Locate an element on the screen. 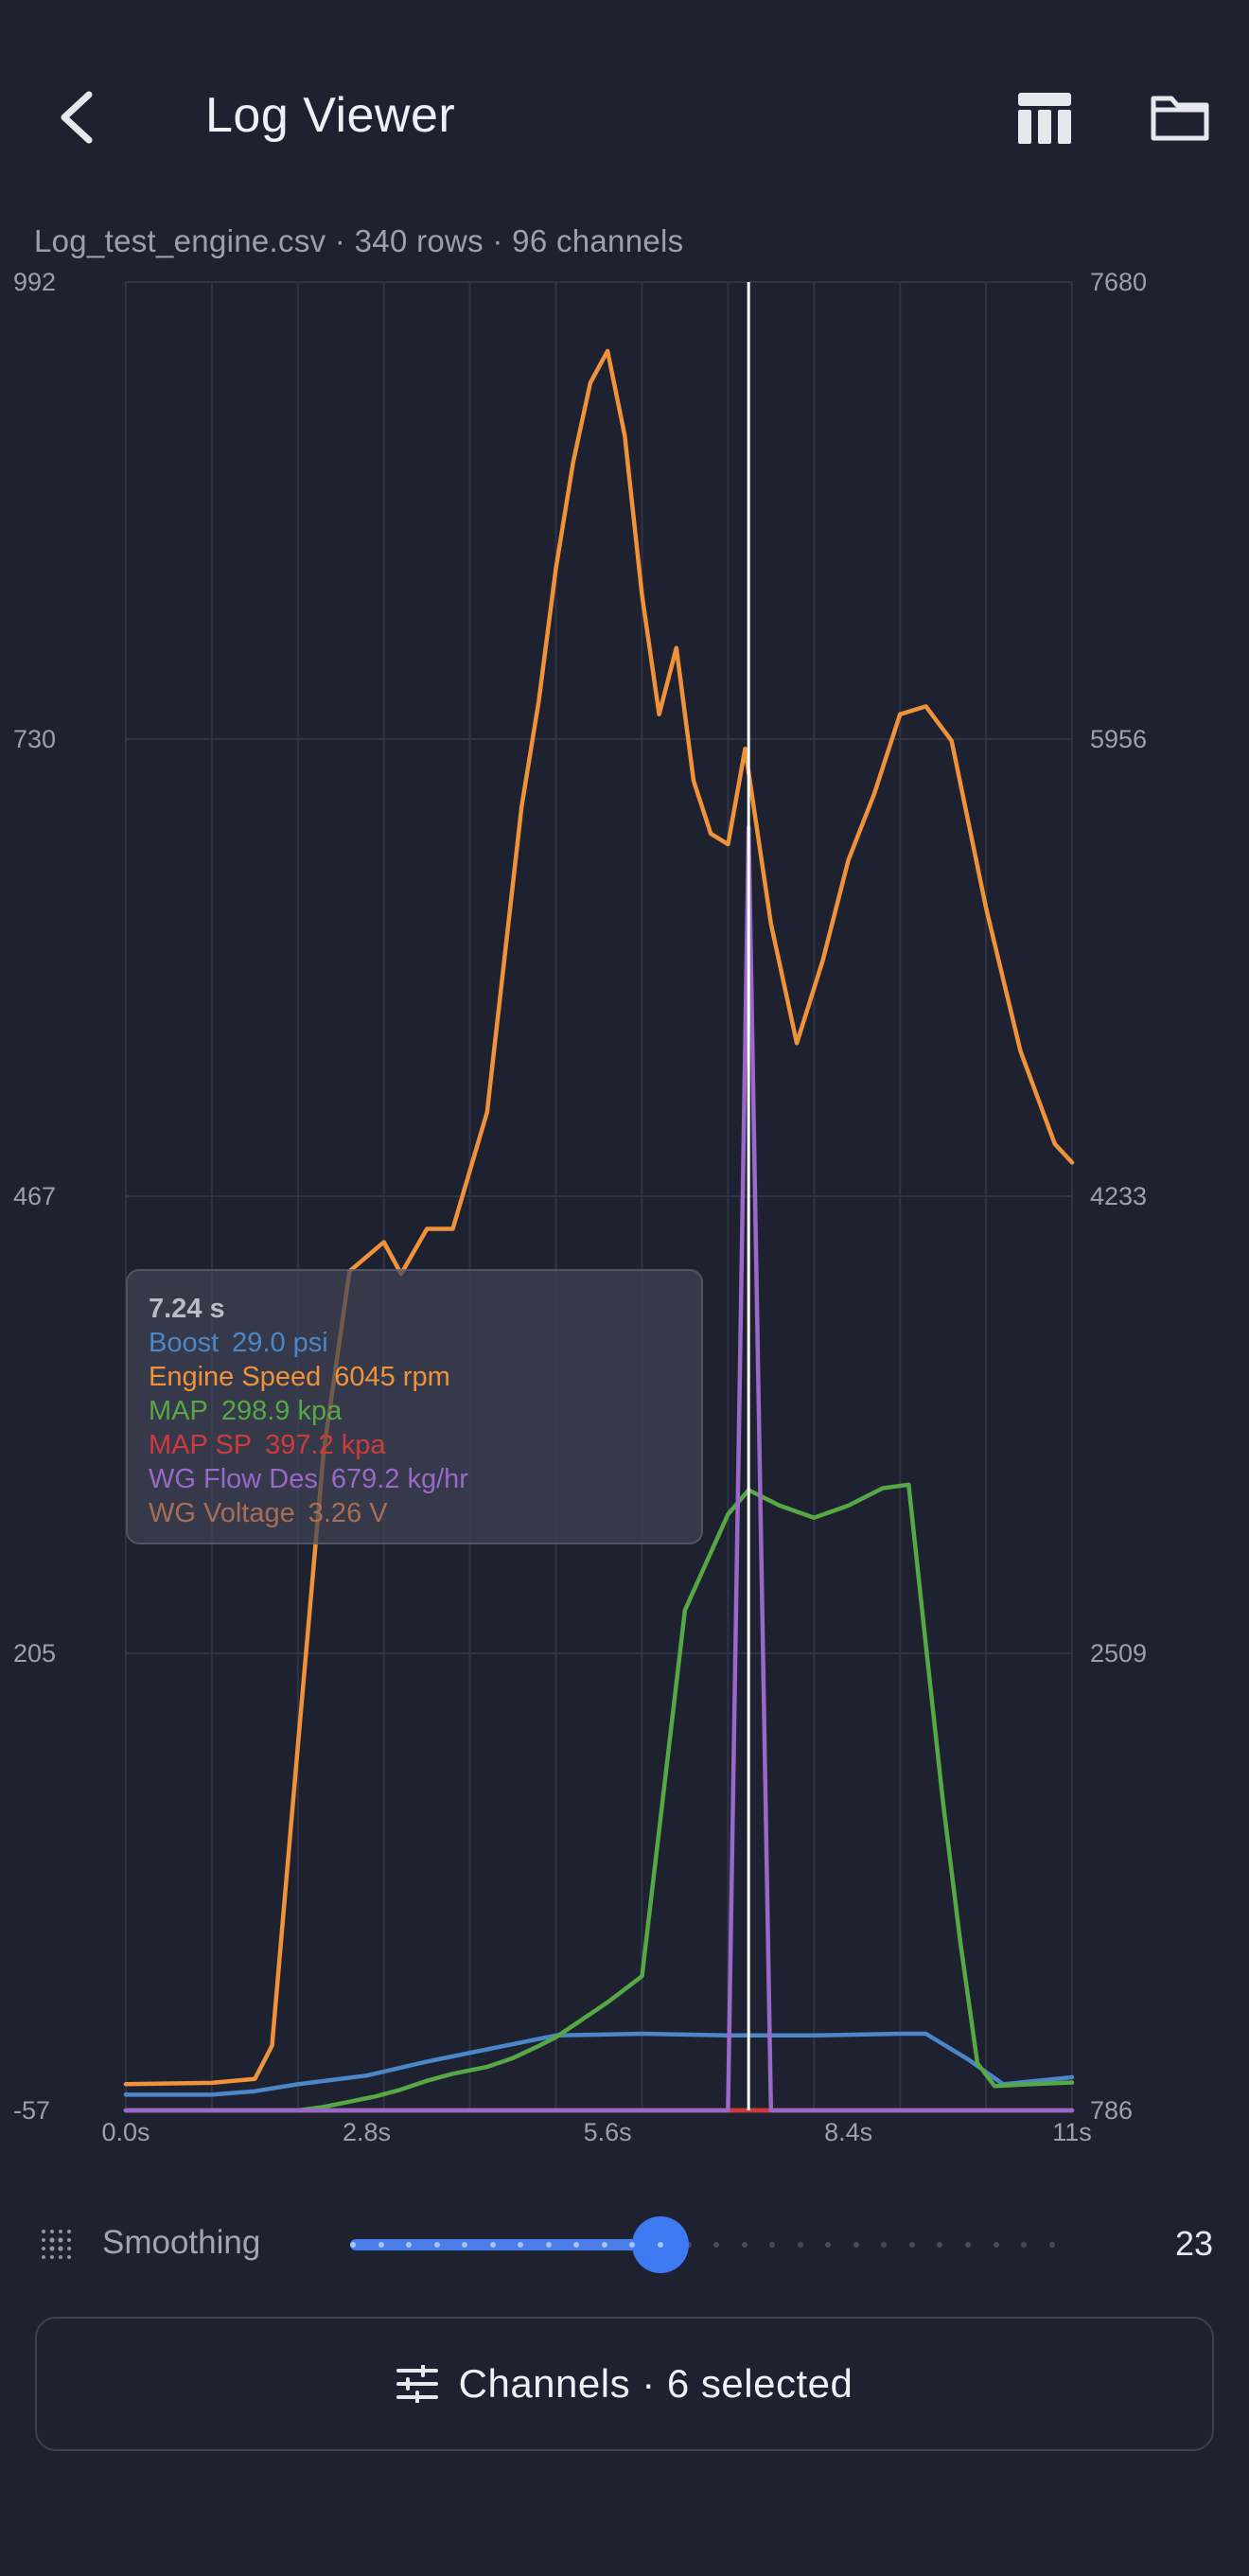 Image resolution: width=1249 pixels, height=2576 pixels. tooltip-row-value: 29.0 psi is located at coordinates (280, 1343).